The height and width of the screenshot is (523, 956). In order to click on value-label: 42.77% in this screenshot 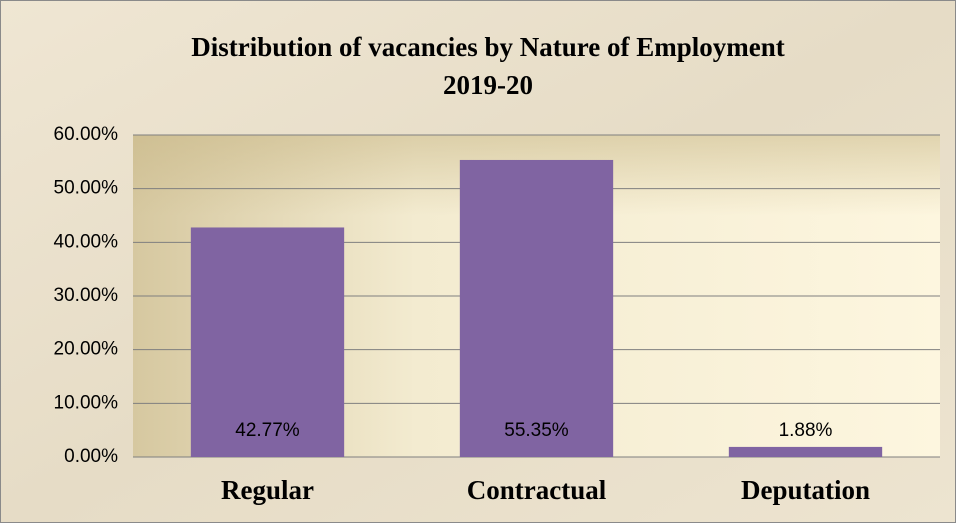, I will do `click(267, 430)`.